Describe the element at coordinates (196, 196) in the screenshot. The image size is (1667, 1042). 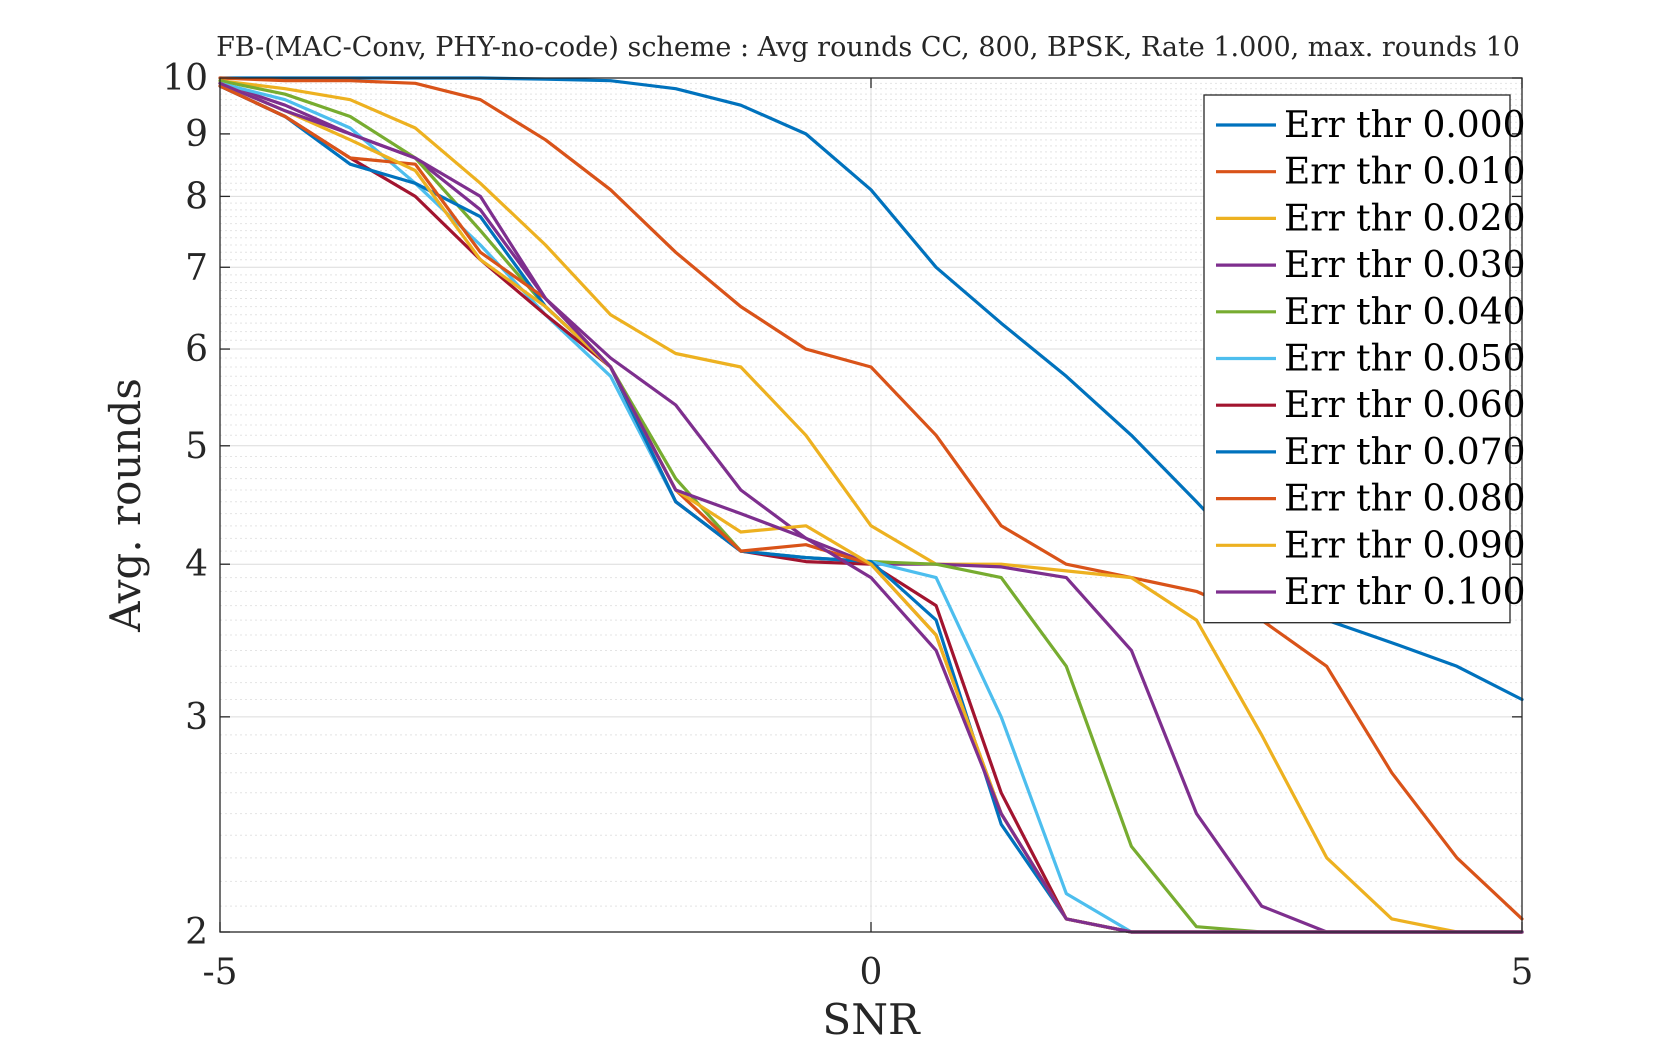
I see `y-tick-label: 8` at that location.